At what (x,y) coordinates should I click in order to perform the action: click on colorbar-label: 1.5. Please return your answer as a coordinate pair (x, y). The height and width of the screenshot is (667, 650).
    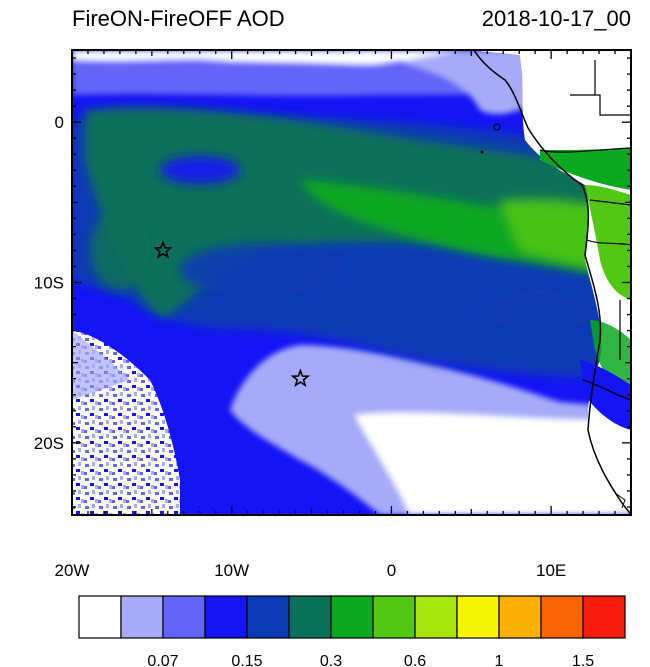
    Looking at the image, I should click on (583, 660).